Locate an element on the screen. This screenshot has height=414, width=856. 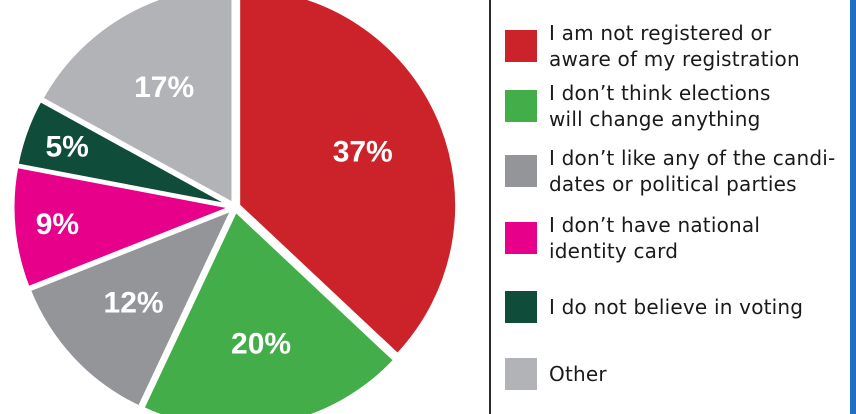
pie-slice-no-change is located at coordinates (268, 311).